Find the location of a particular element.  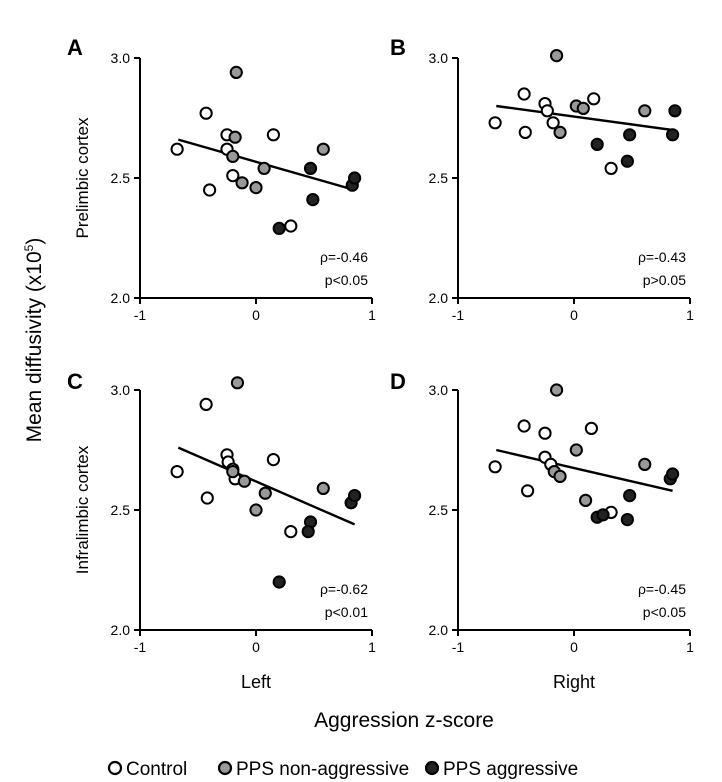

panel-letter: B is located at coordinates (398, 47).